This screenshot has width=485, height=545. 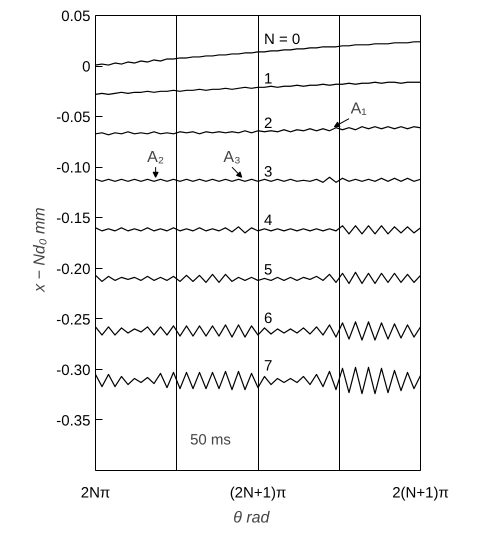 I want to click on annotation: A₃, so click(x=232, y=157).